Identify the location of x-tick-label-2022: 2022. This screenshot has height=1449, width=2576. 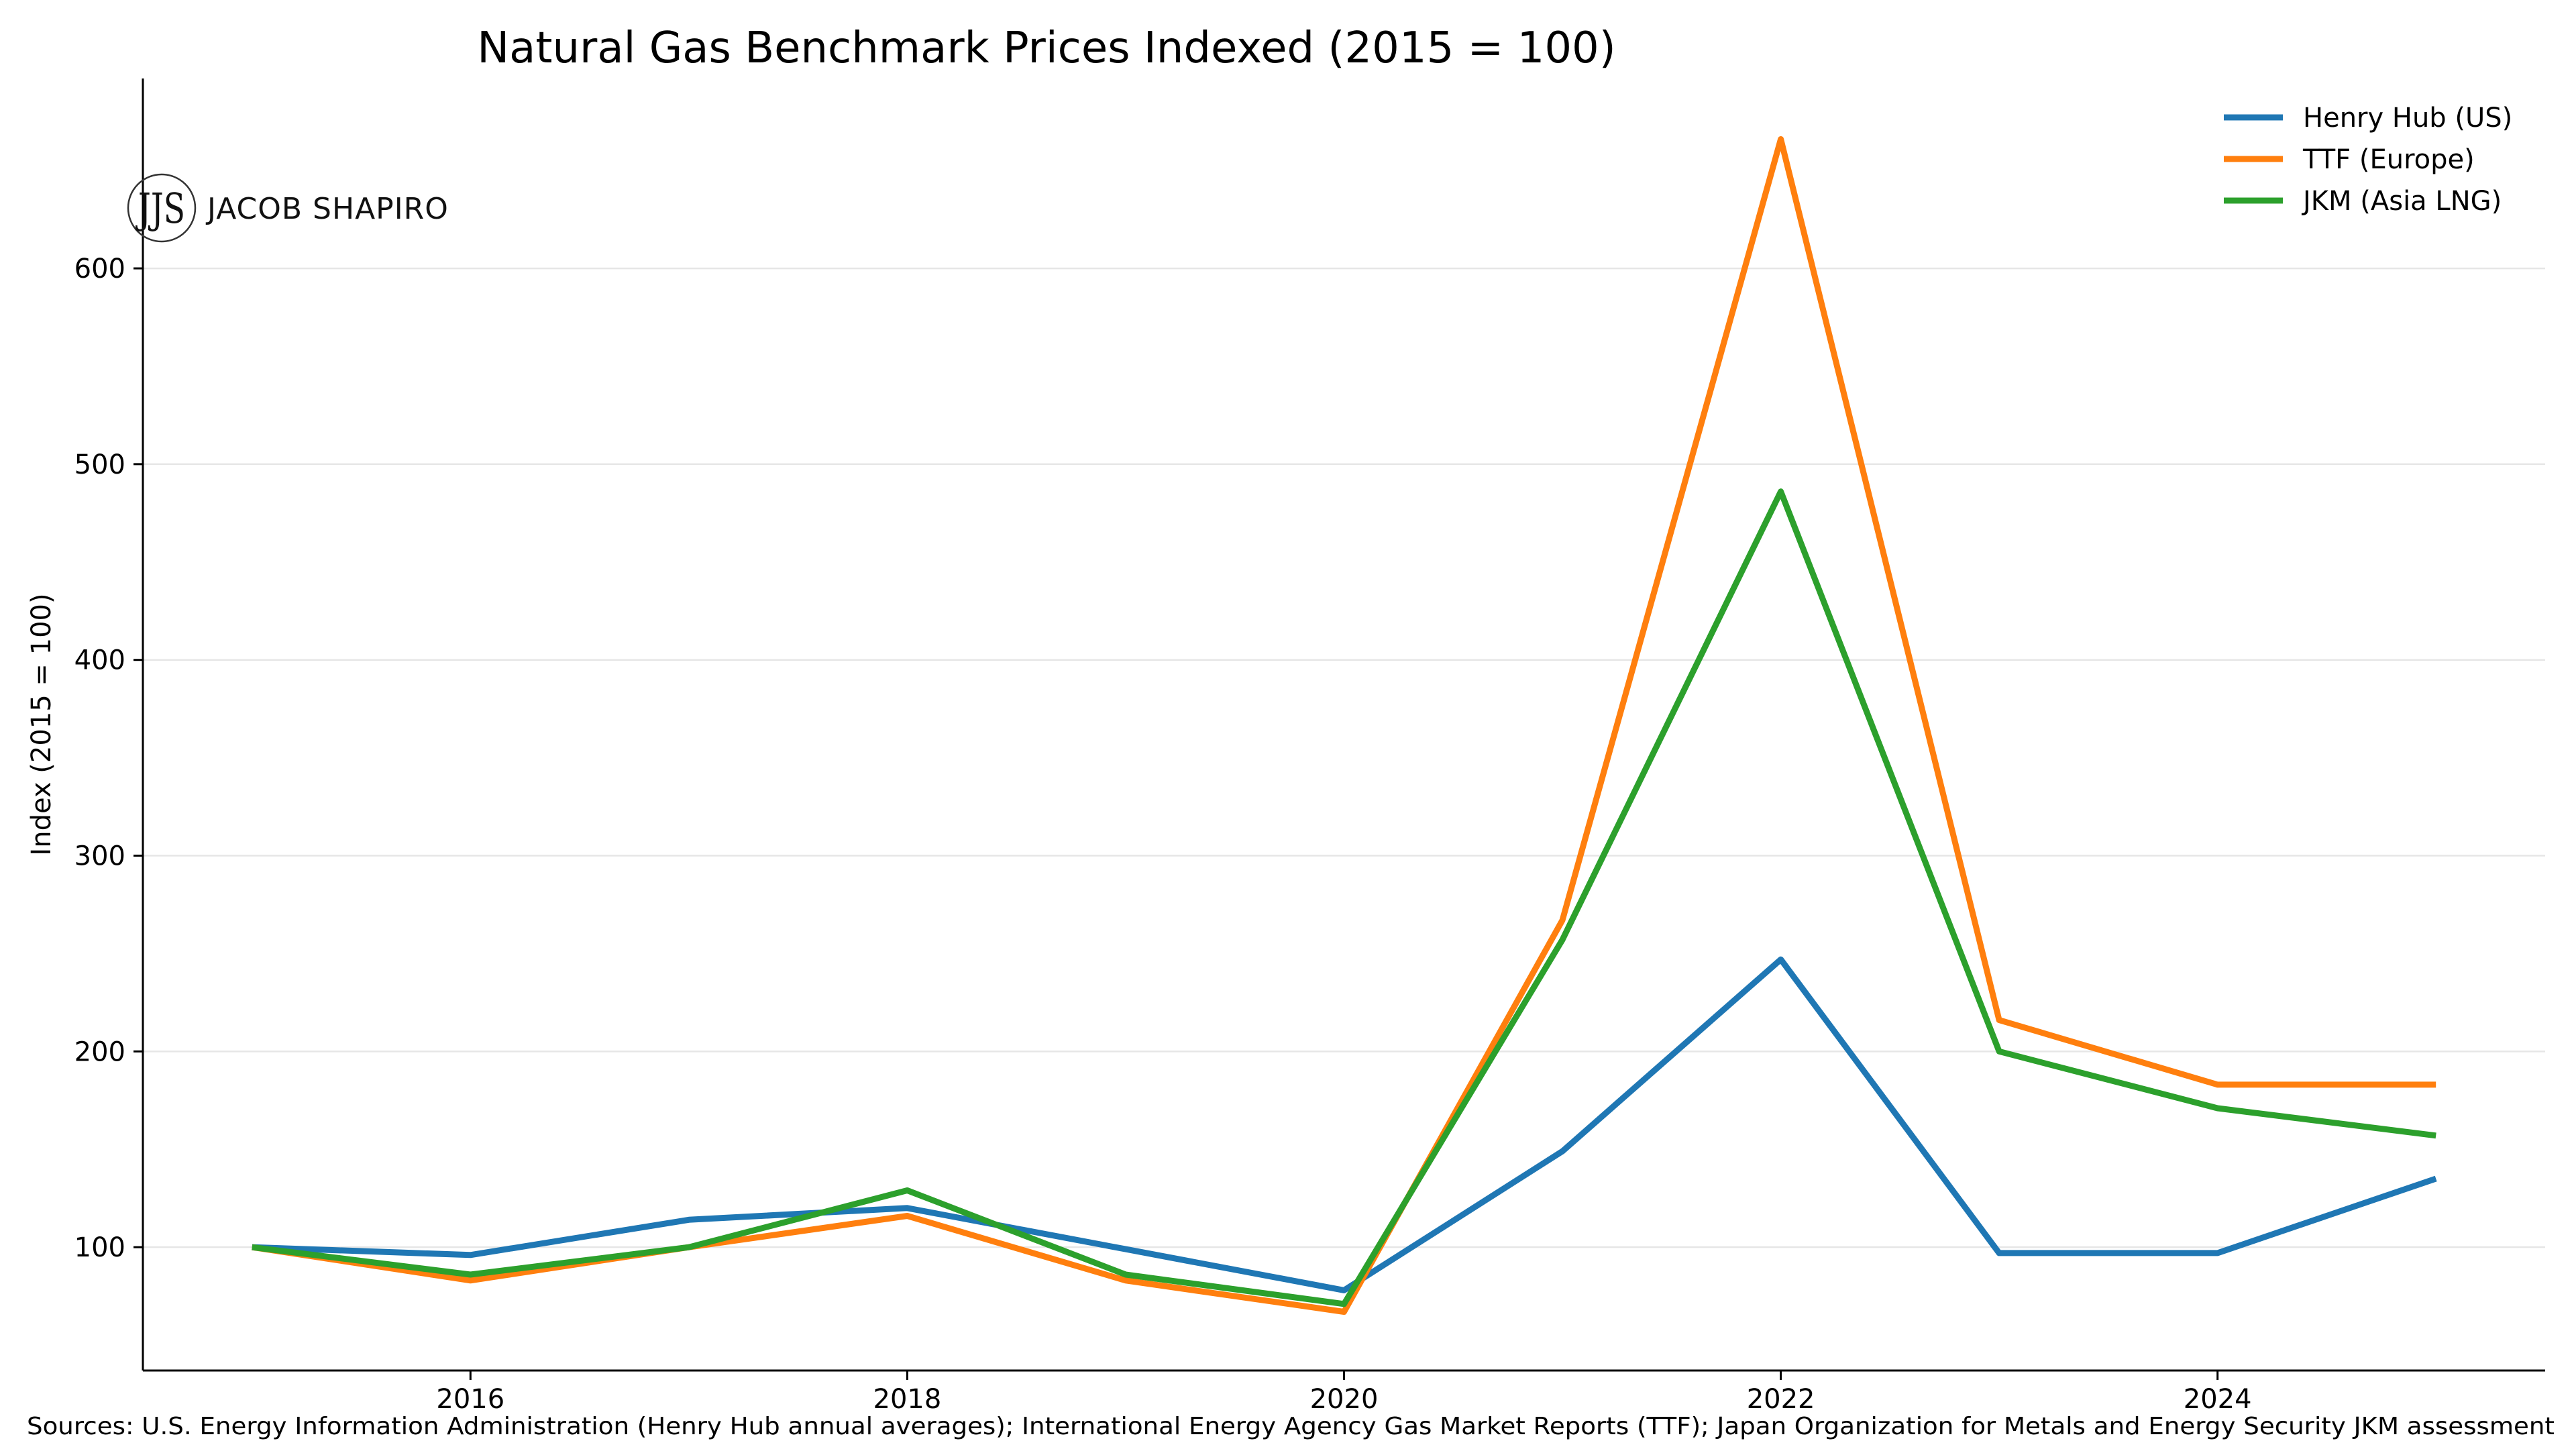
(1781, 1399).